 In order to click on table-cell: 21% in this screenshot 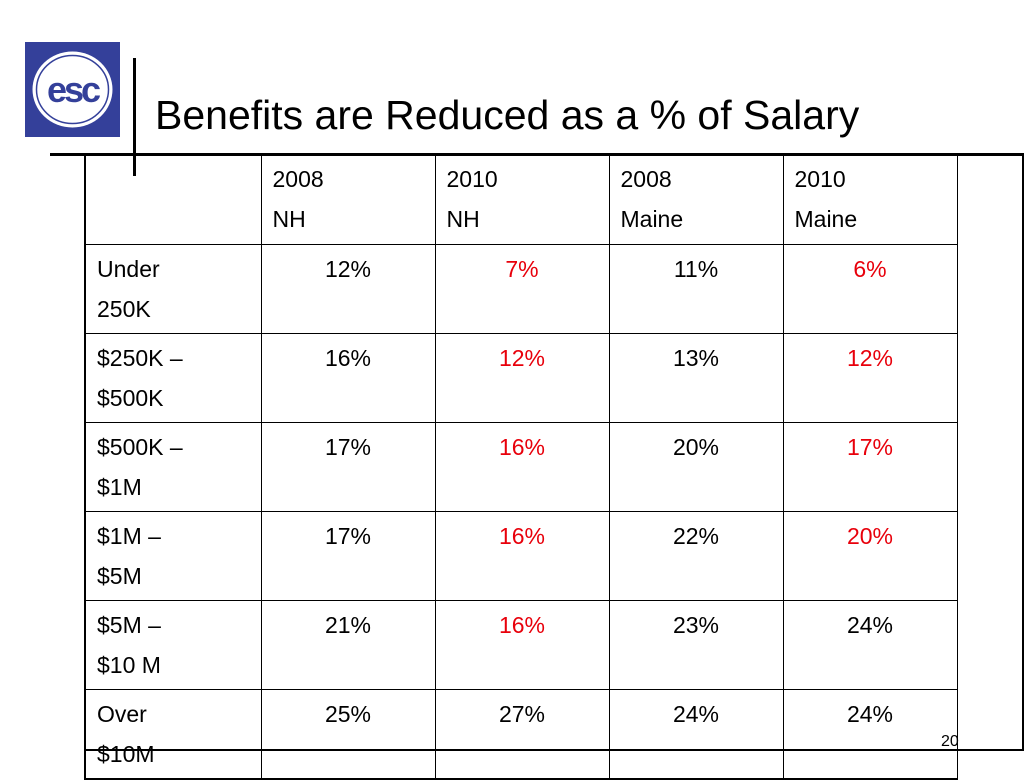, I will do `click(348, 644)`.